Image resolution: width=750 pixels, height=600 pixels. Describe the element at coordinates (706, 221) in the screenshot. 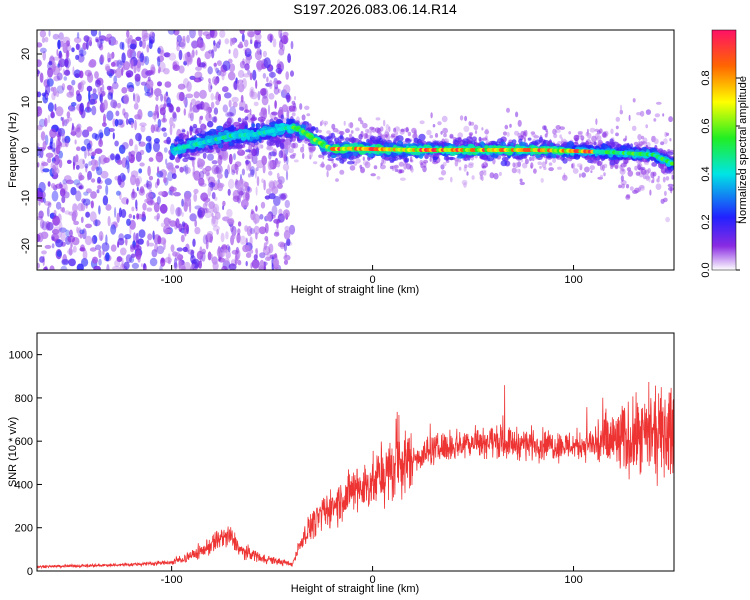

I see `colorbar-tick-label: 0.2` at that location.